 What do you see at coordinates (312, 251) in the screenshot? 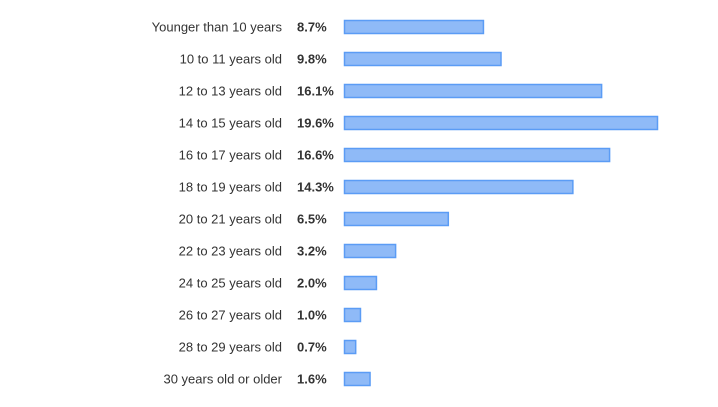
I see `value-label: 3.2%` at bounding box center [312, 251].